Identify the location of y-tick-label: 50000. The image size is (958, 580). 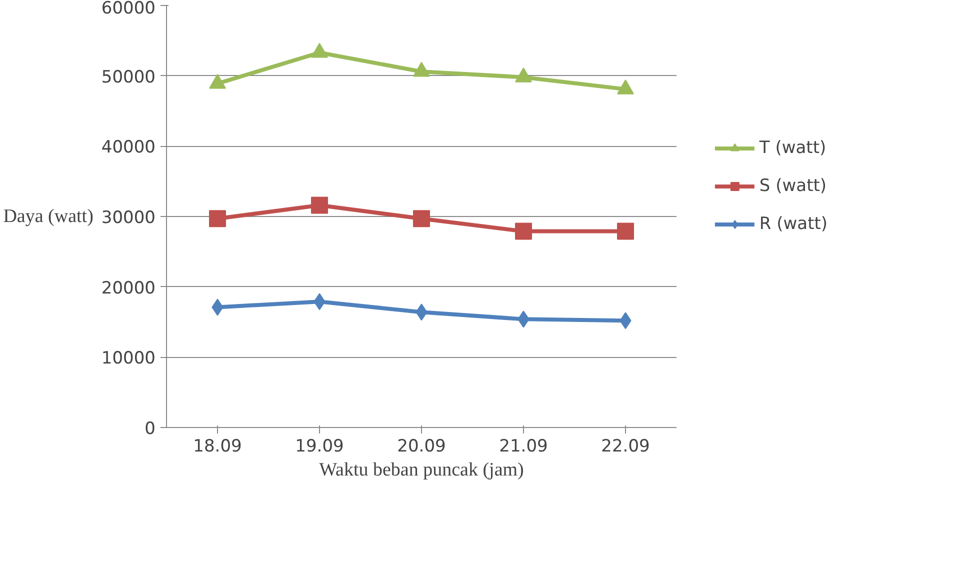
(128, 77).